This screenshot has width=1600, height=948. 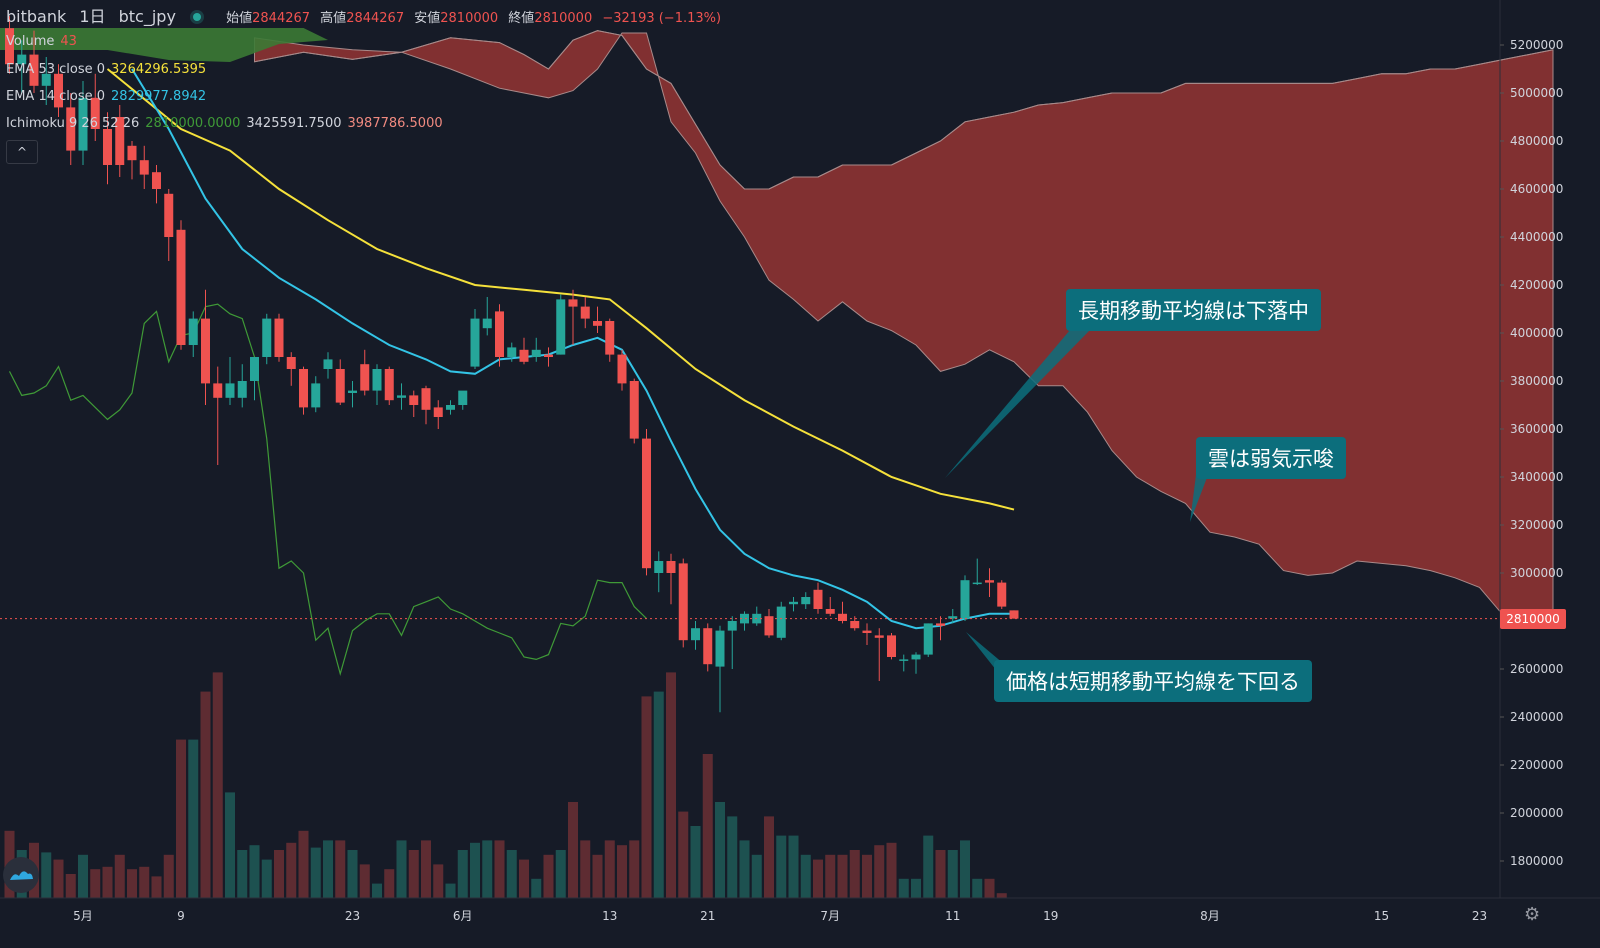 What do you see at coordinates (109, 69) in the screenshot?
I see `legend-ema53: EMA 53 close 0 3264296.5395` at bounding box center [109, 69].